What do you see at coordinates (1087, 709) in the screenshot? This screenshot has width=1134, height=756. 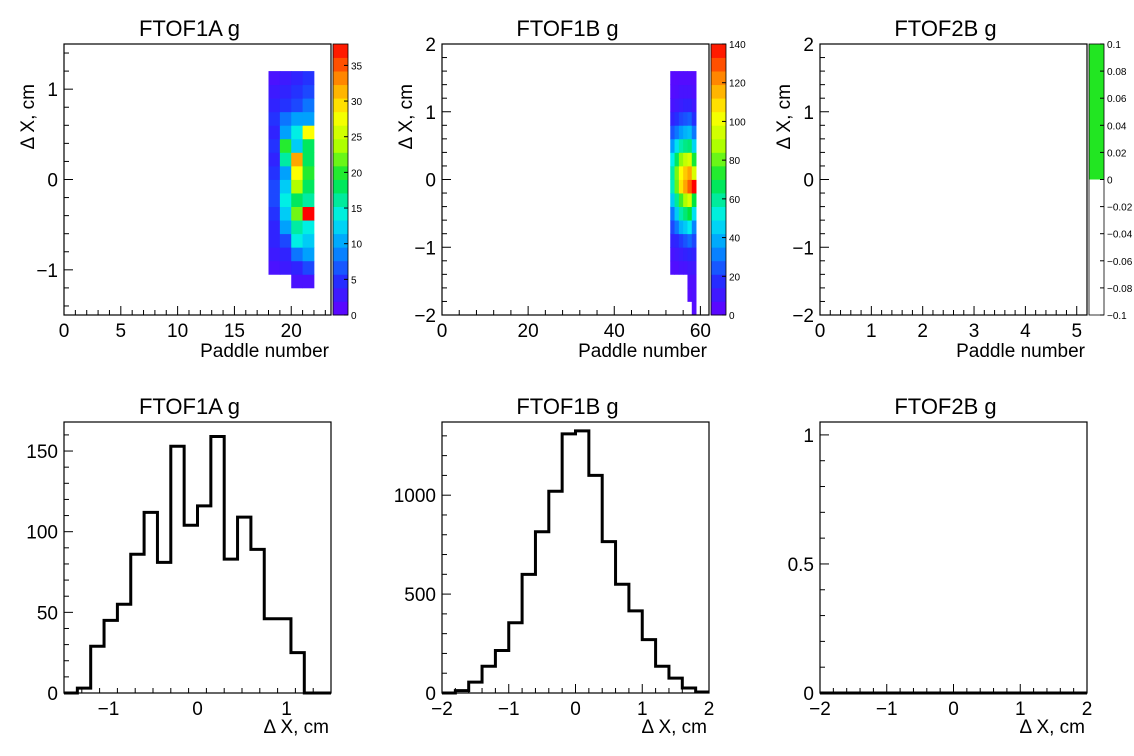 I see `x-tick-label: 2` at bounding box center [1087, 709].